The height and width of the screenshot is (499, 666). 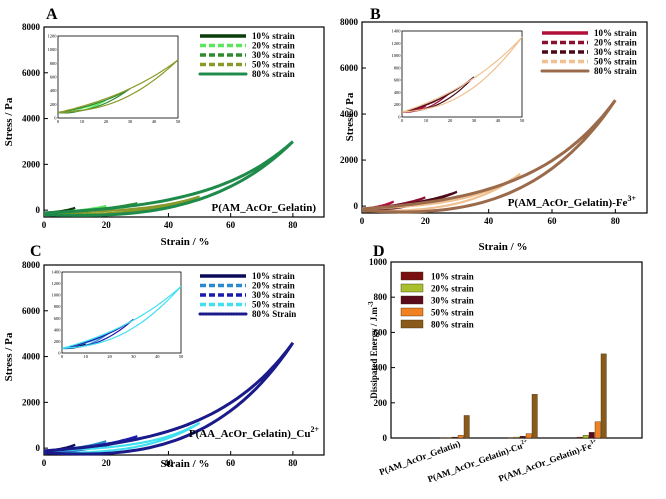 I want to click on inset-x-tick-label: 40, so click(x=498, y=120).